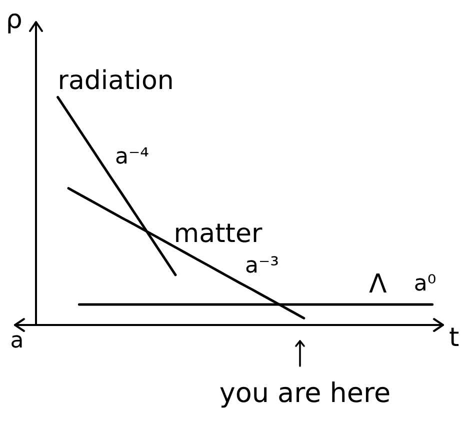 The image size is (472, 421). I want to click on annotation: a⁰, so click(425, 284).